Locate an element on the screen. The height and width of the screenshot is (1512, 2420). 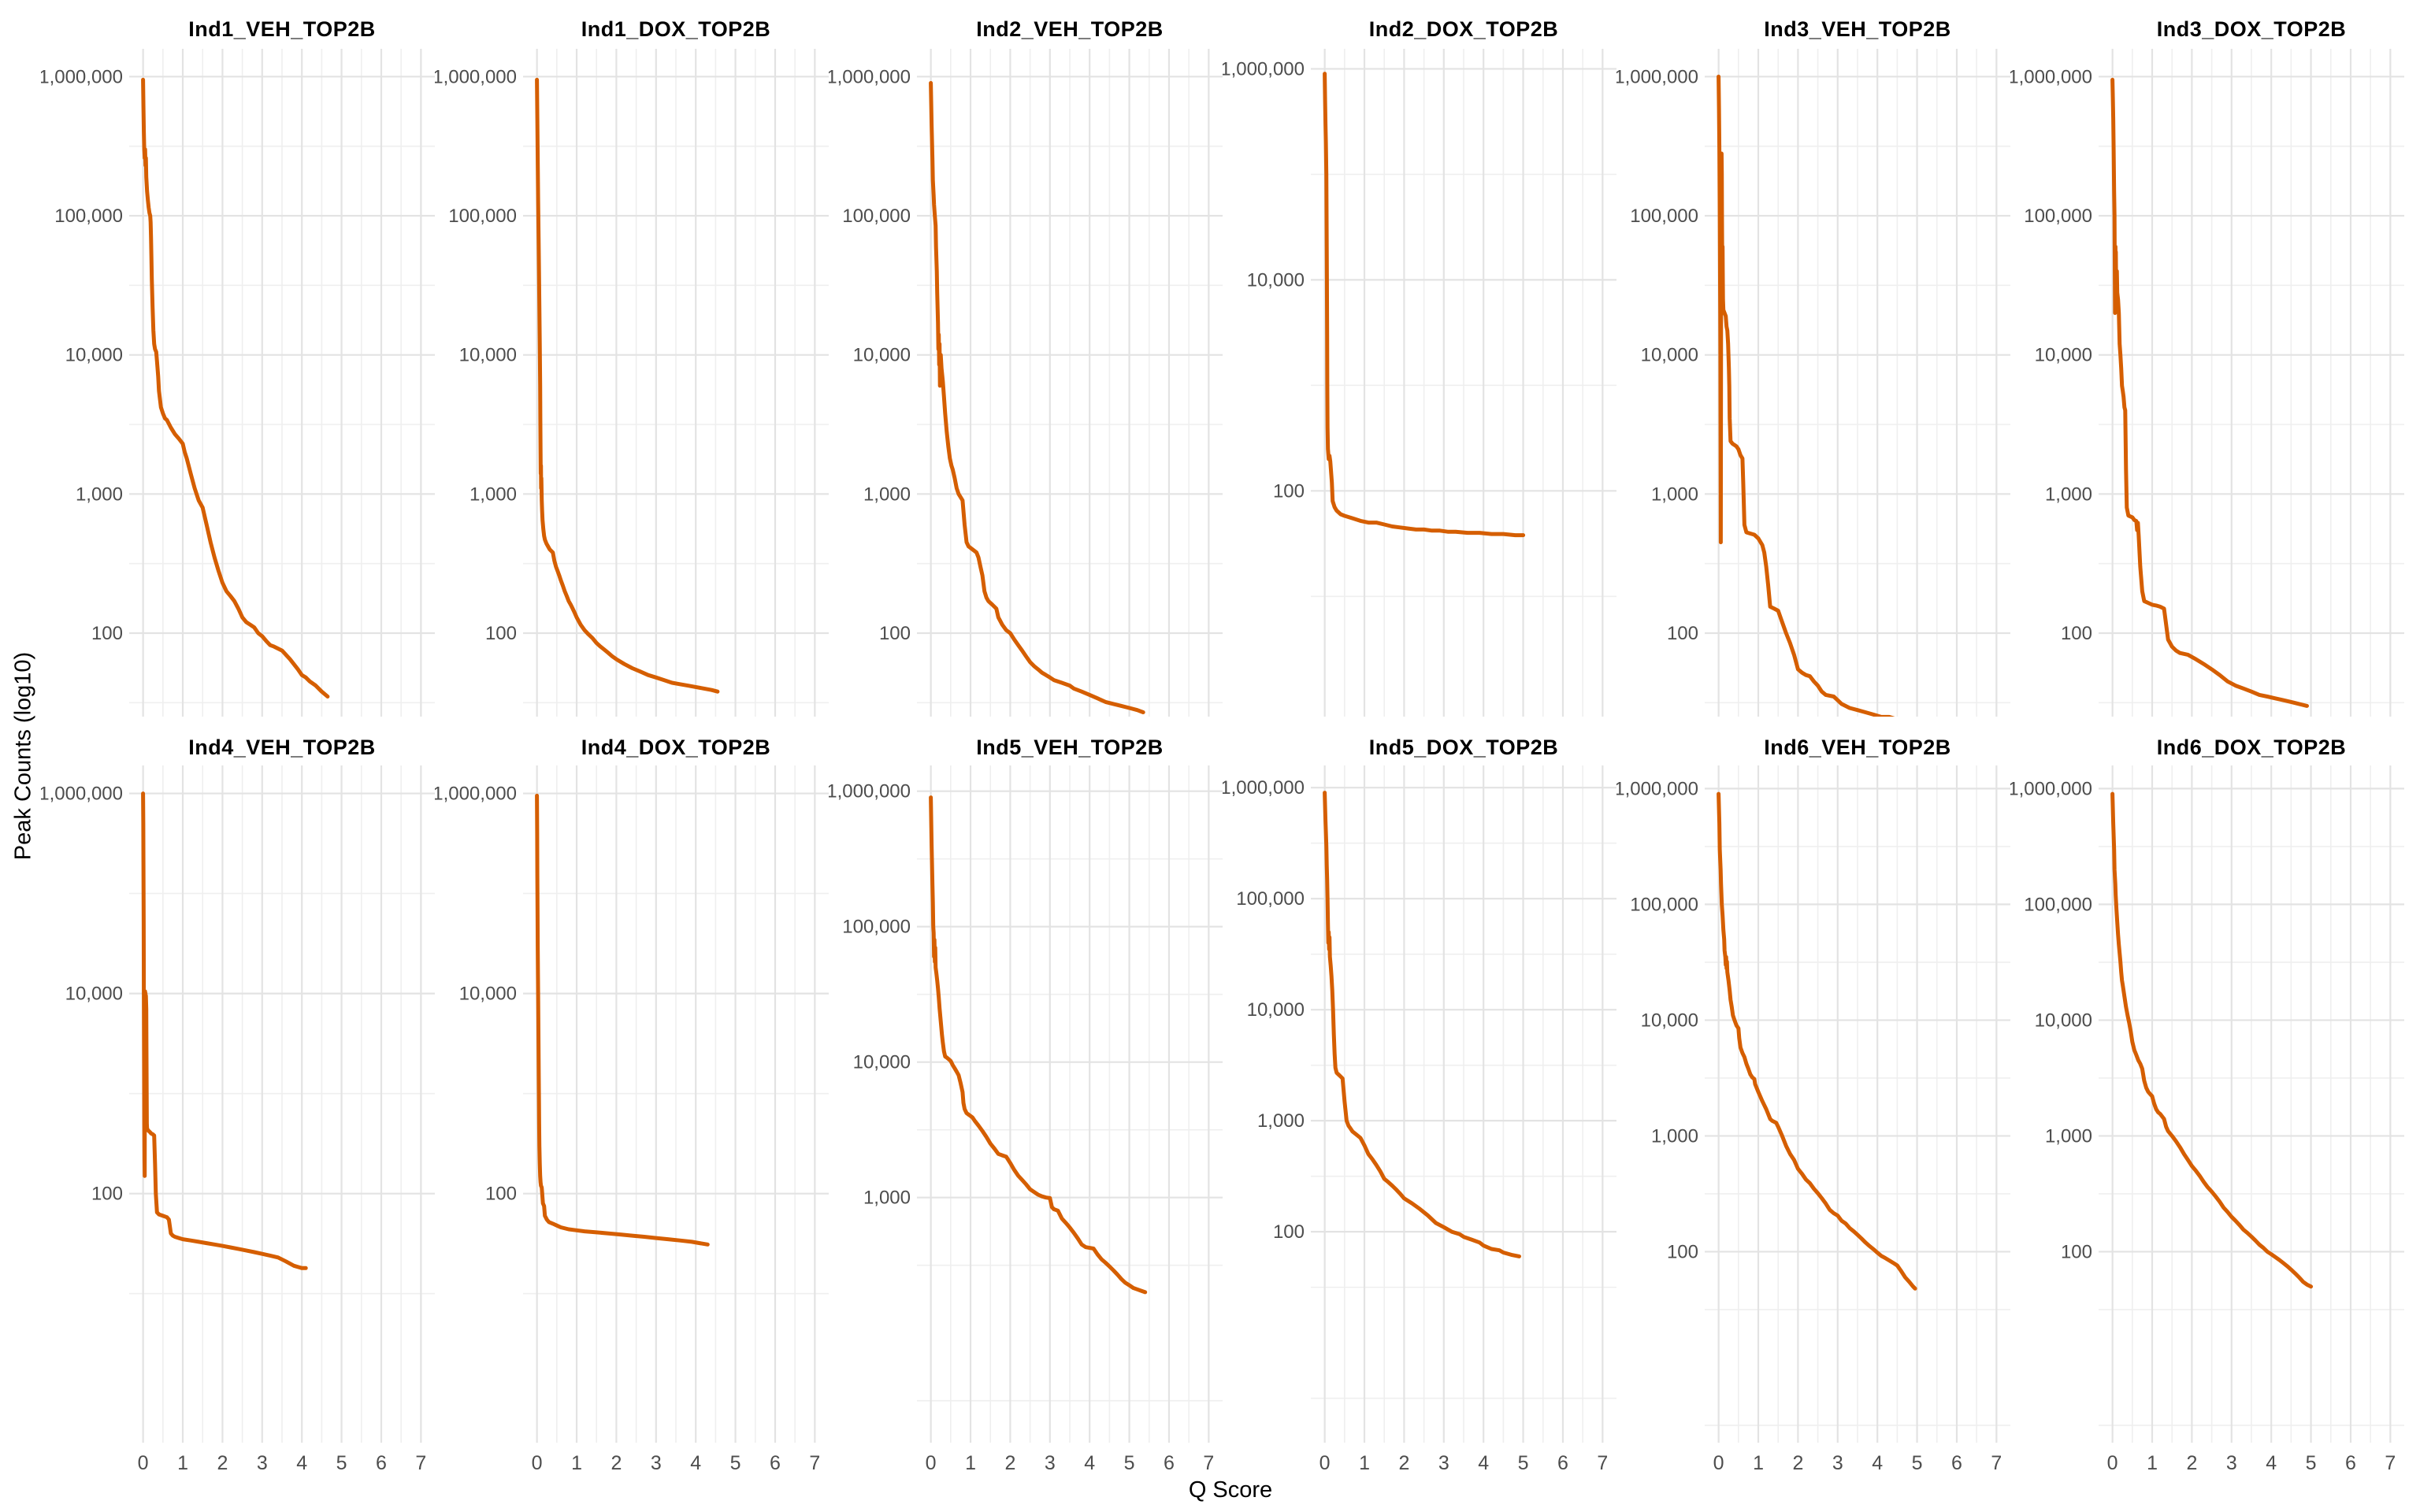
facet-title: Ind5_VEH_TOP2B is located at coordinates (1070, 747).